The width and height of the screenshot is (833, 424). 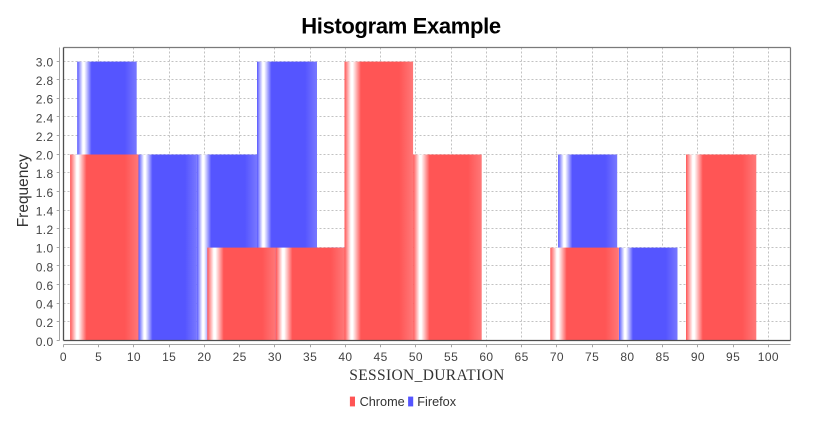 What do you see at coordinates (45, 212) in the screenshot?
I see `svg-text: 1.4` at bounding box center [45, 212].